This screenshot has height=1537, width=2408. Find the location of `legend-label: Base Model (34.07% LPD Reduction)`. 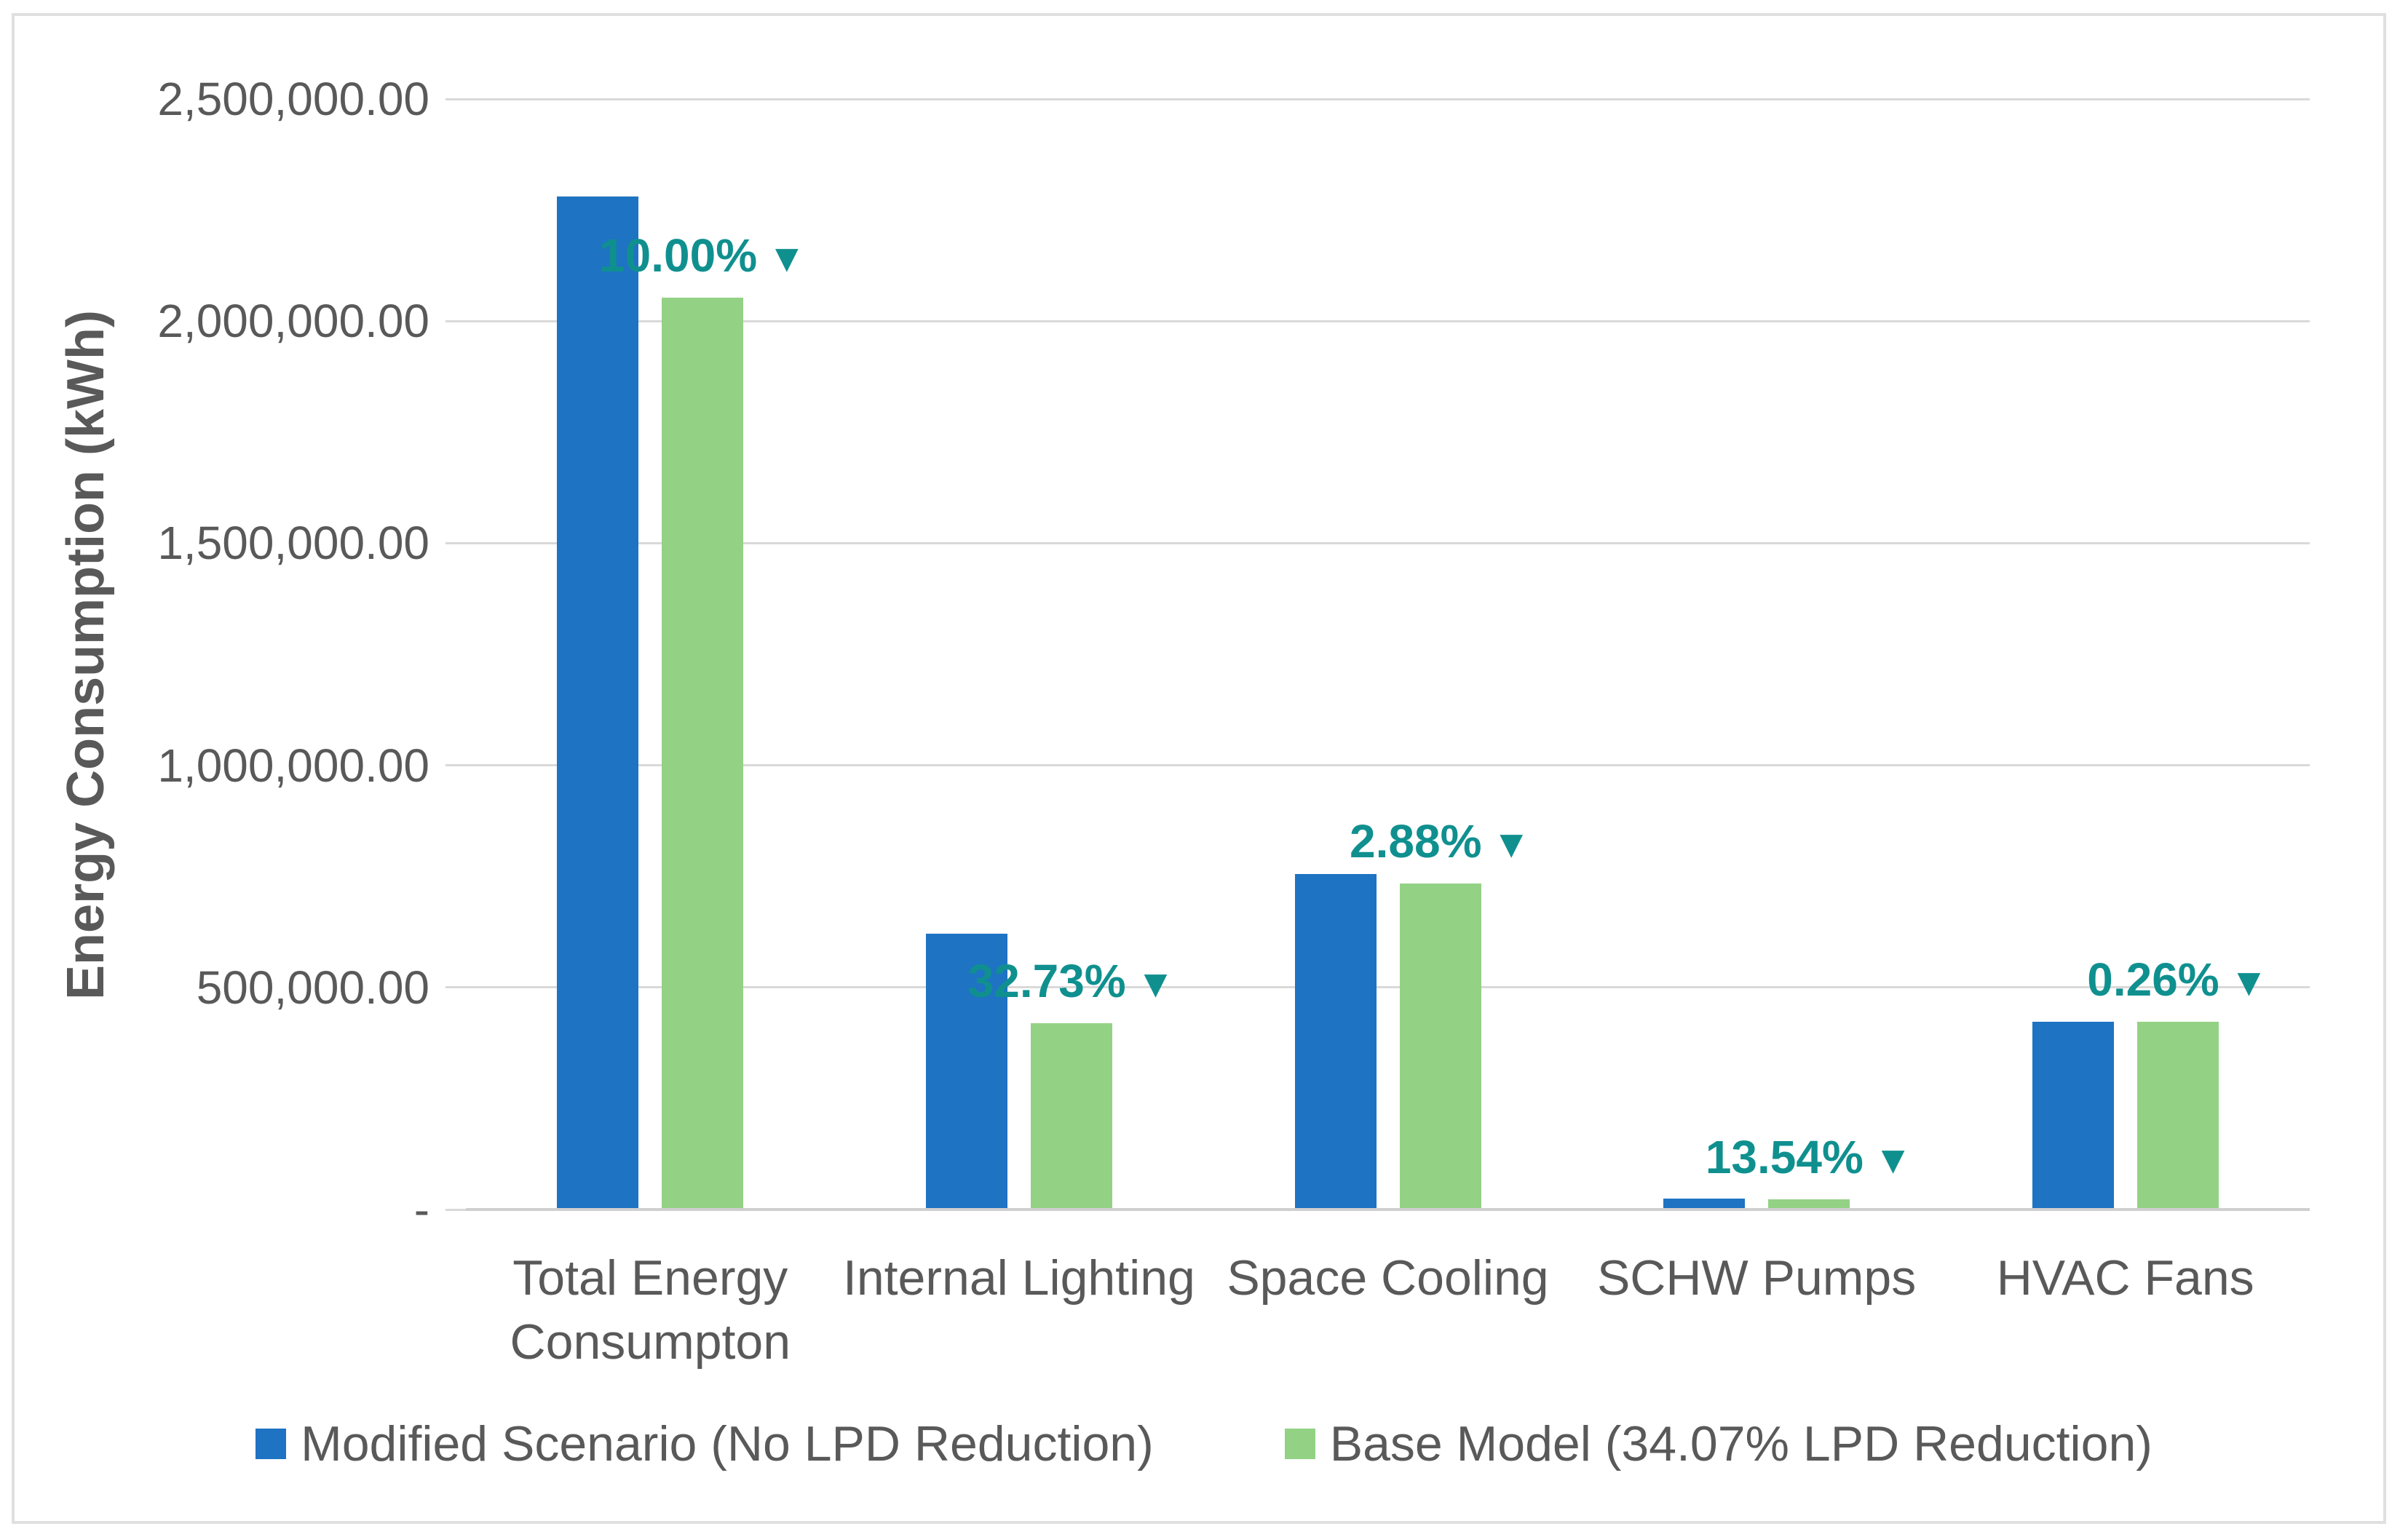

legend-label: Base Model (34.07% LPD Reduction) is located at coordinates (1741, 1444).